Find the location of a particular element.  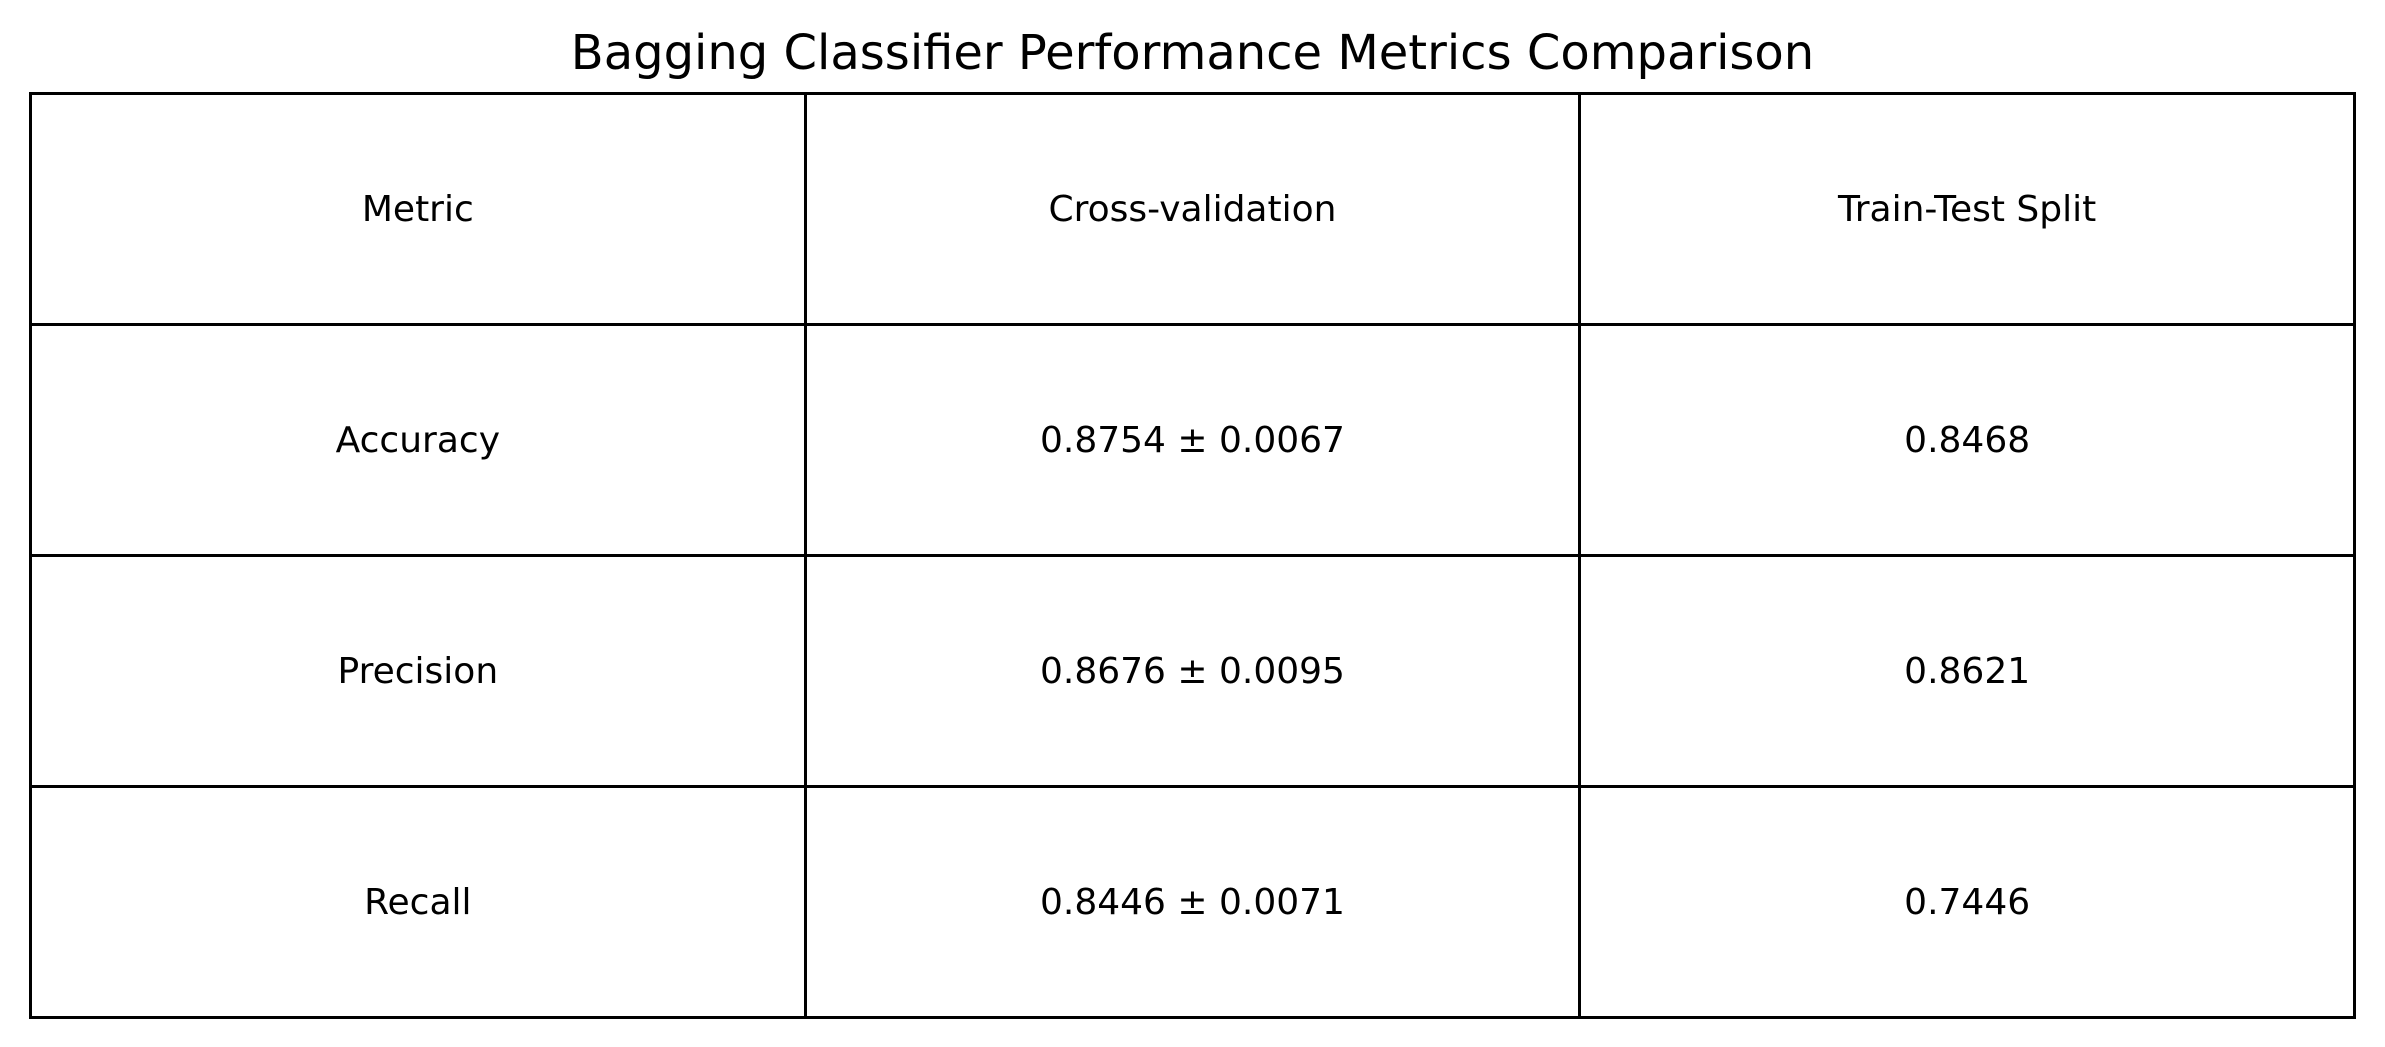

header-cell-metric: Metric is located at coordinates (418, 209).